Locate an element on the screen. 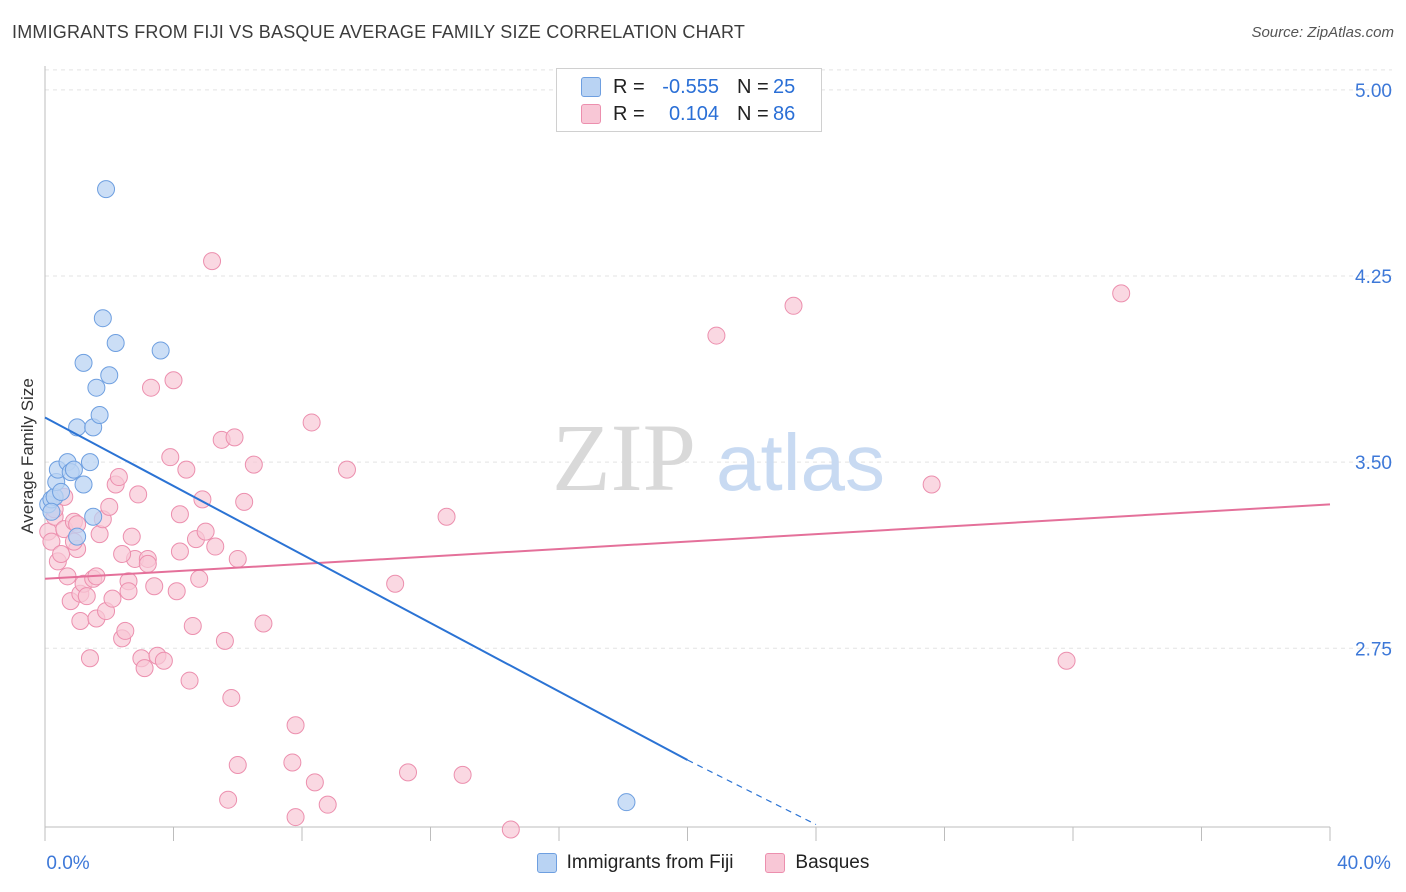 This screenshot has width=1406, height=892. fiji-legend-swatch is located at coordinates (546, 863).